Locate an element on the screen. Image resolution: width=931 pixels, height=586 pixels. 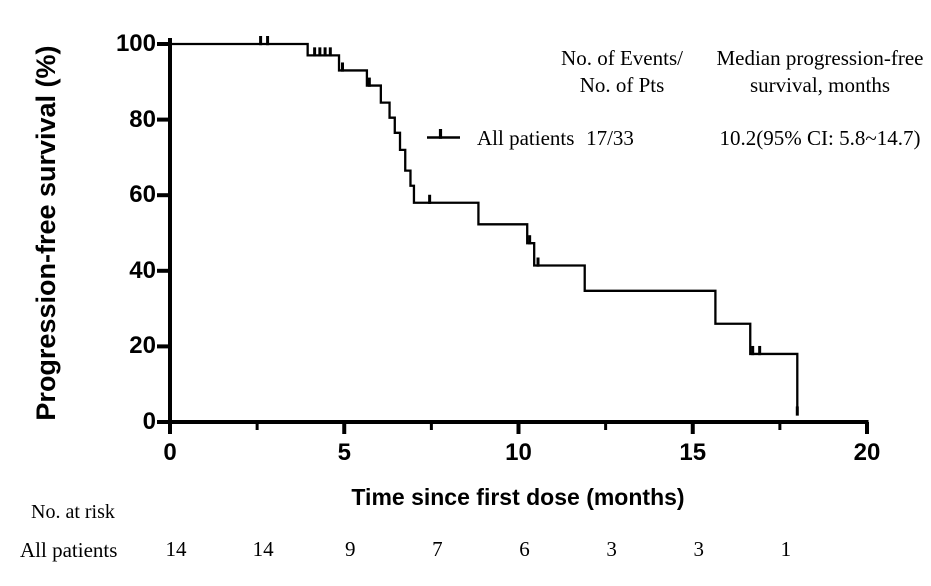
legend-header-events-line1: No. of Events/ is located at coordinates (622, 58).